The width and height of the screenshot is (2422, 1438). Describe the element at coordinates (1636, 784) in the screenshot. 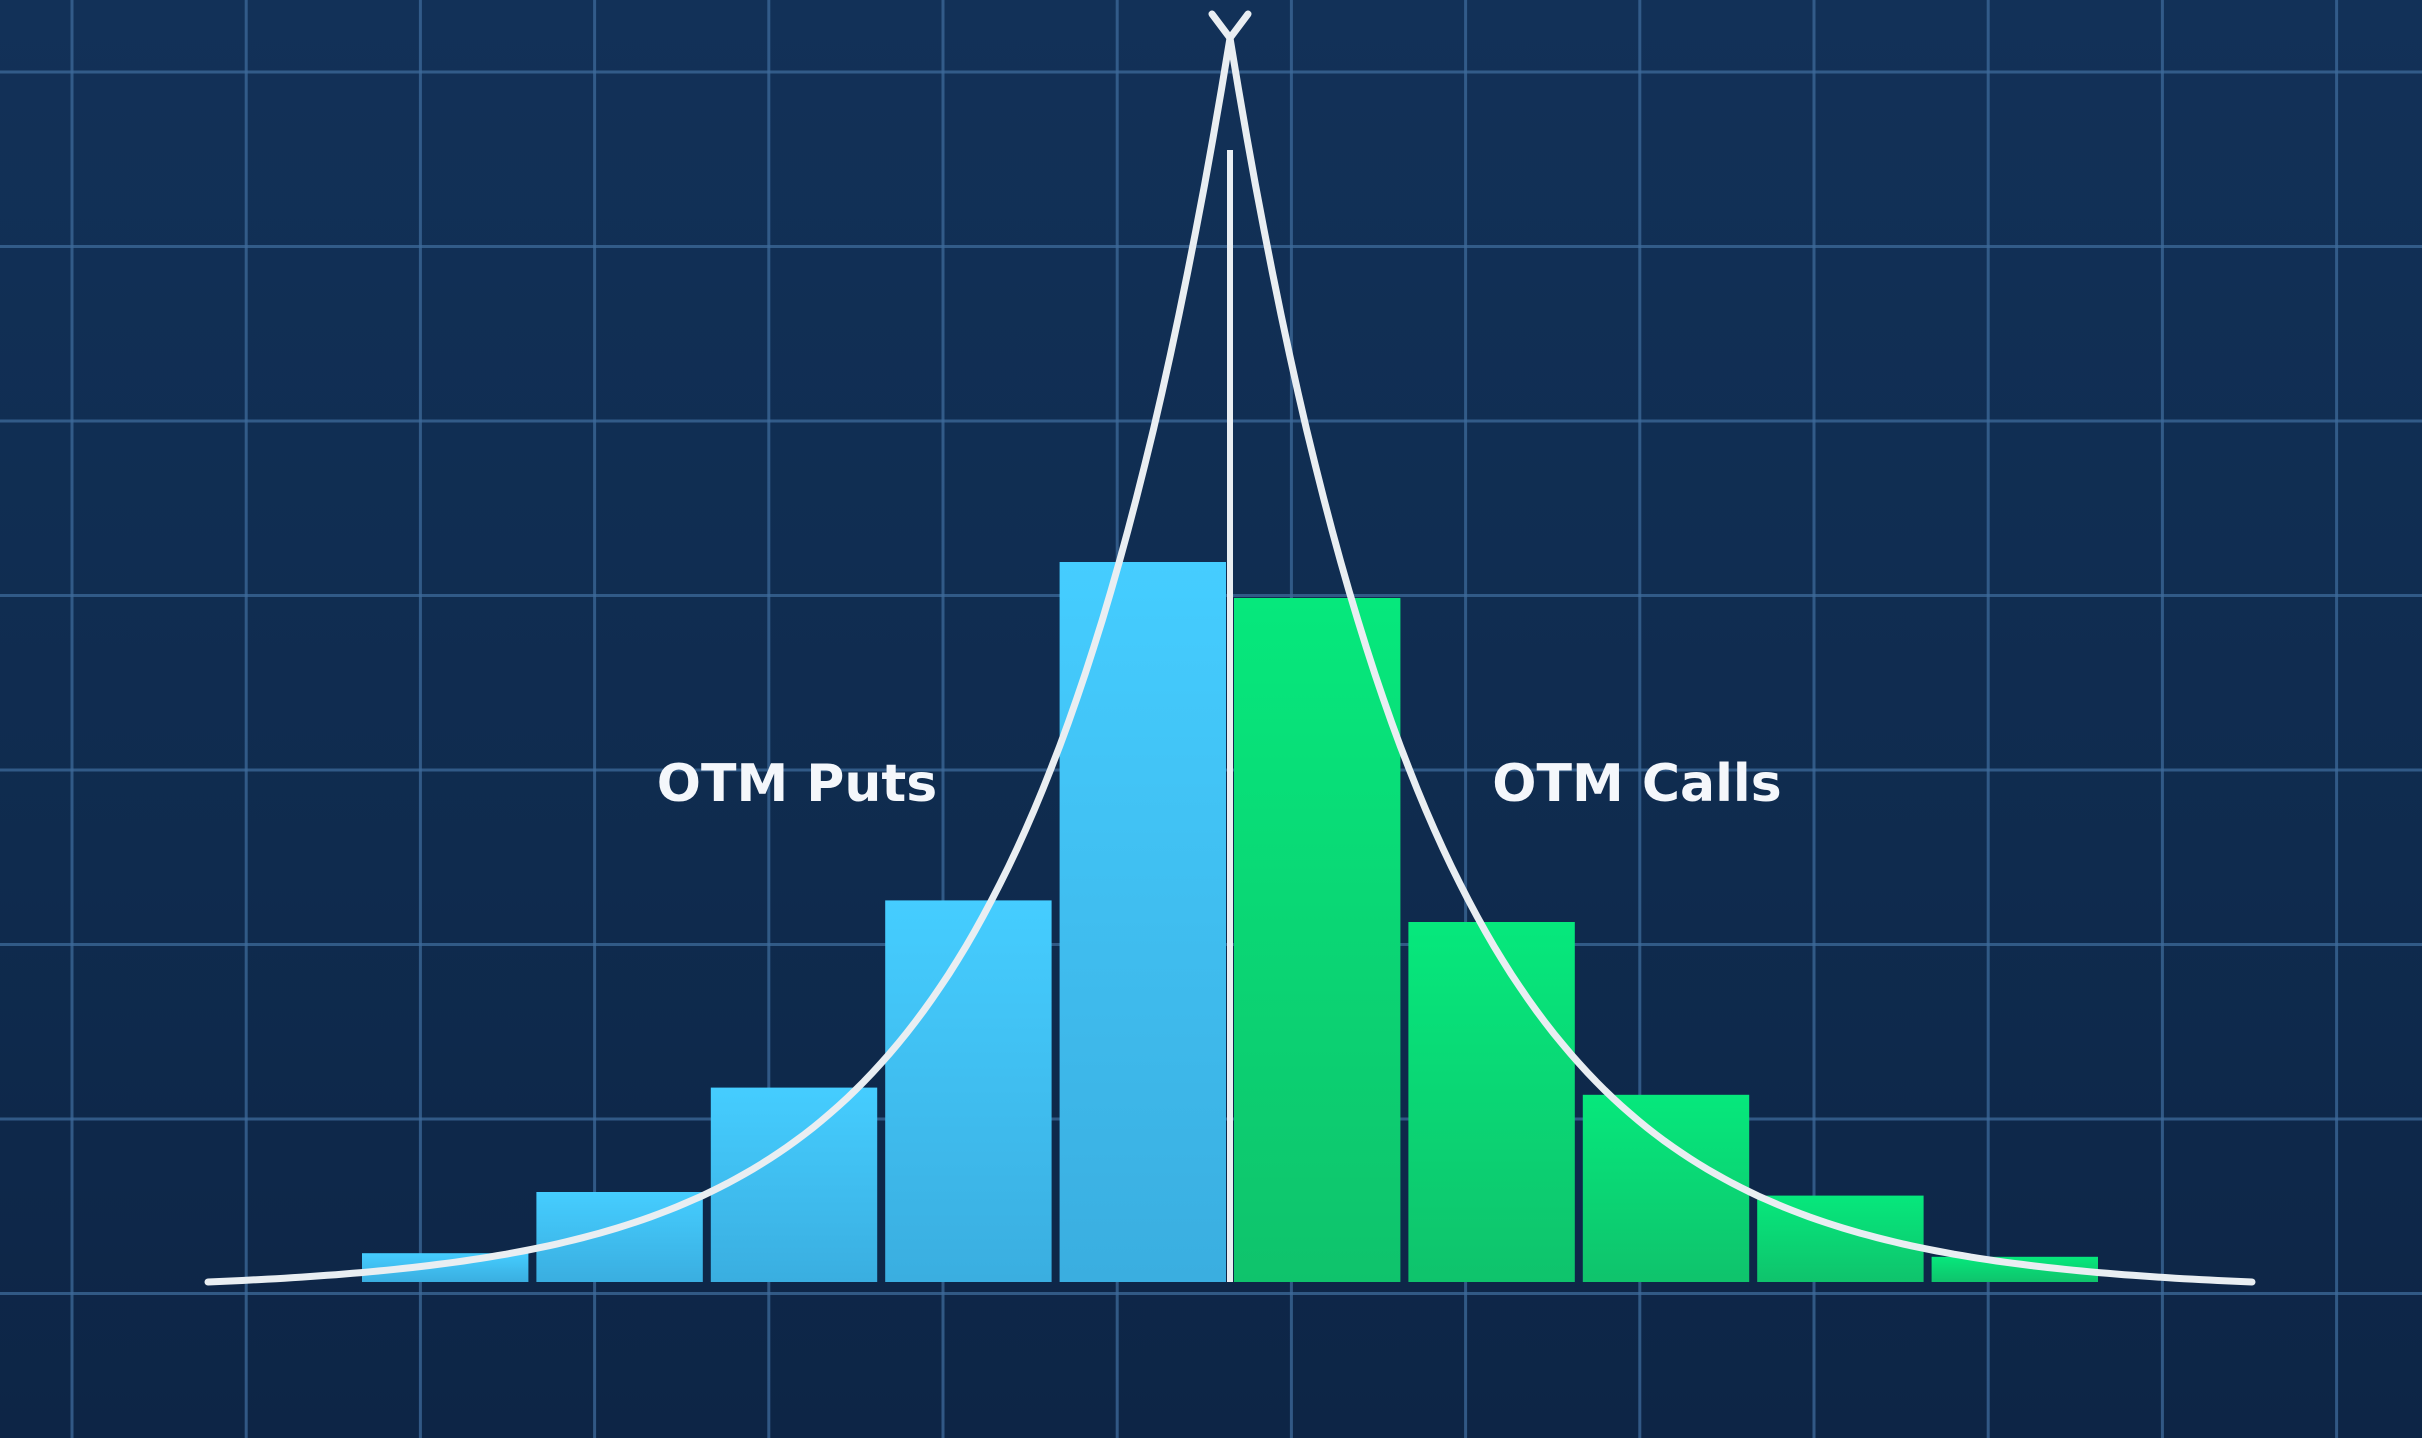

I see `otm-calls-label: OTM Calls` at that location.